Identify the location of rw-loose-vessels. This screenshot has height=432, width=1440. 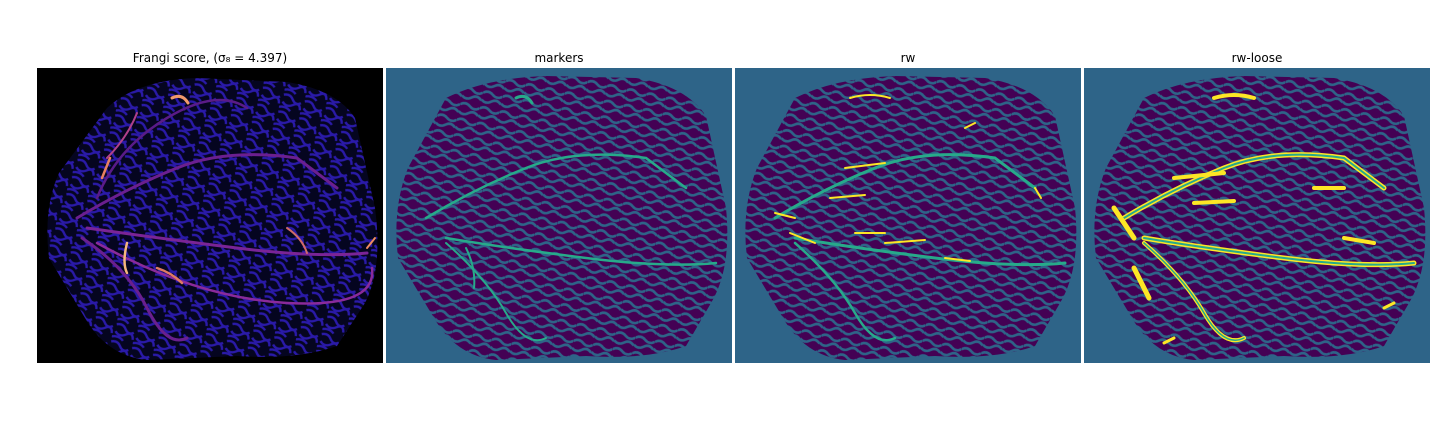
(1264, 219).